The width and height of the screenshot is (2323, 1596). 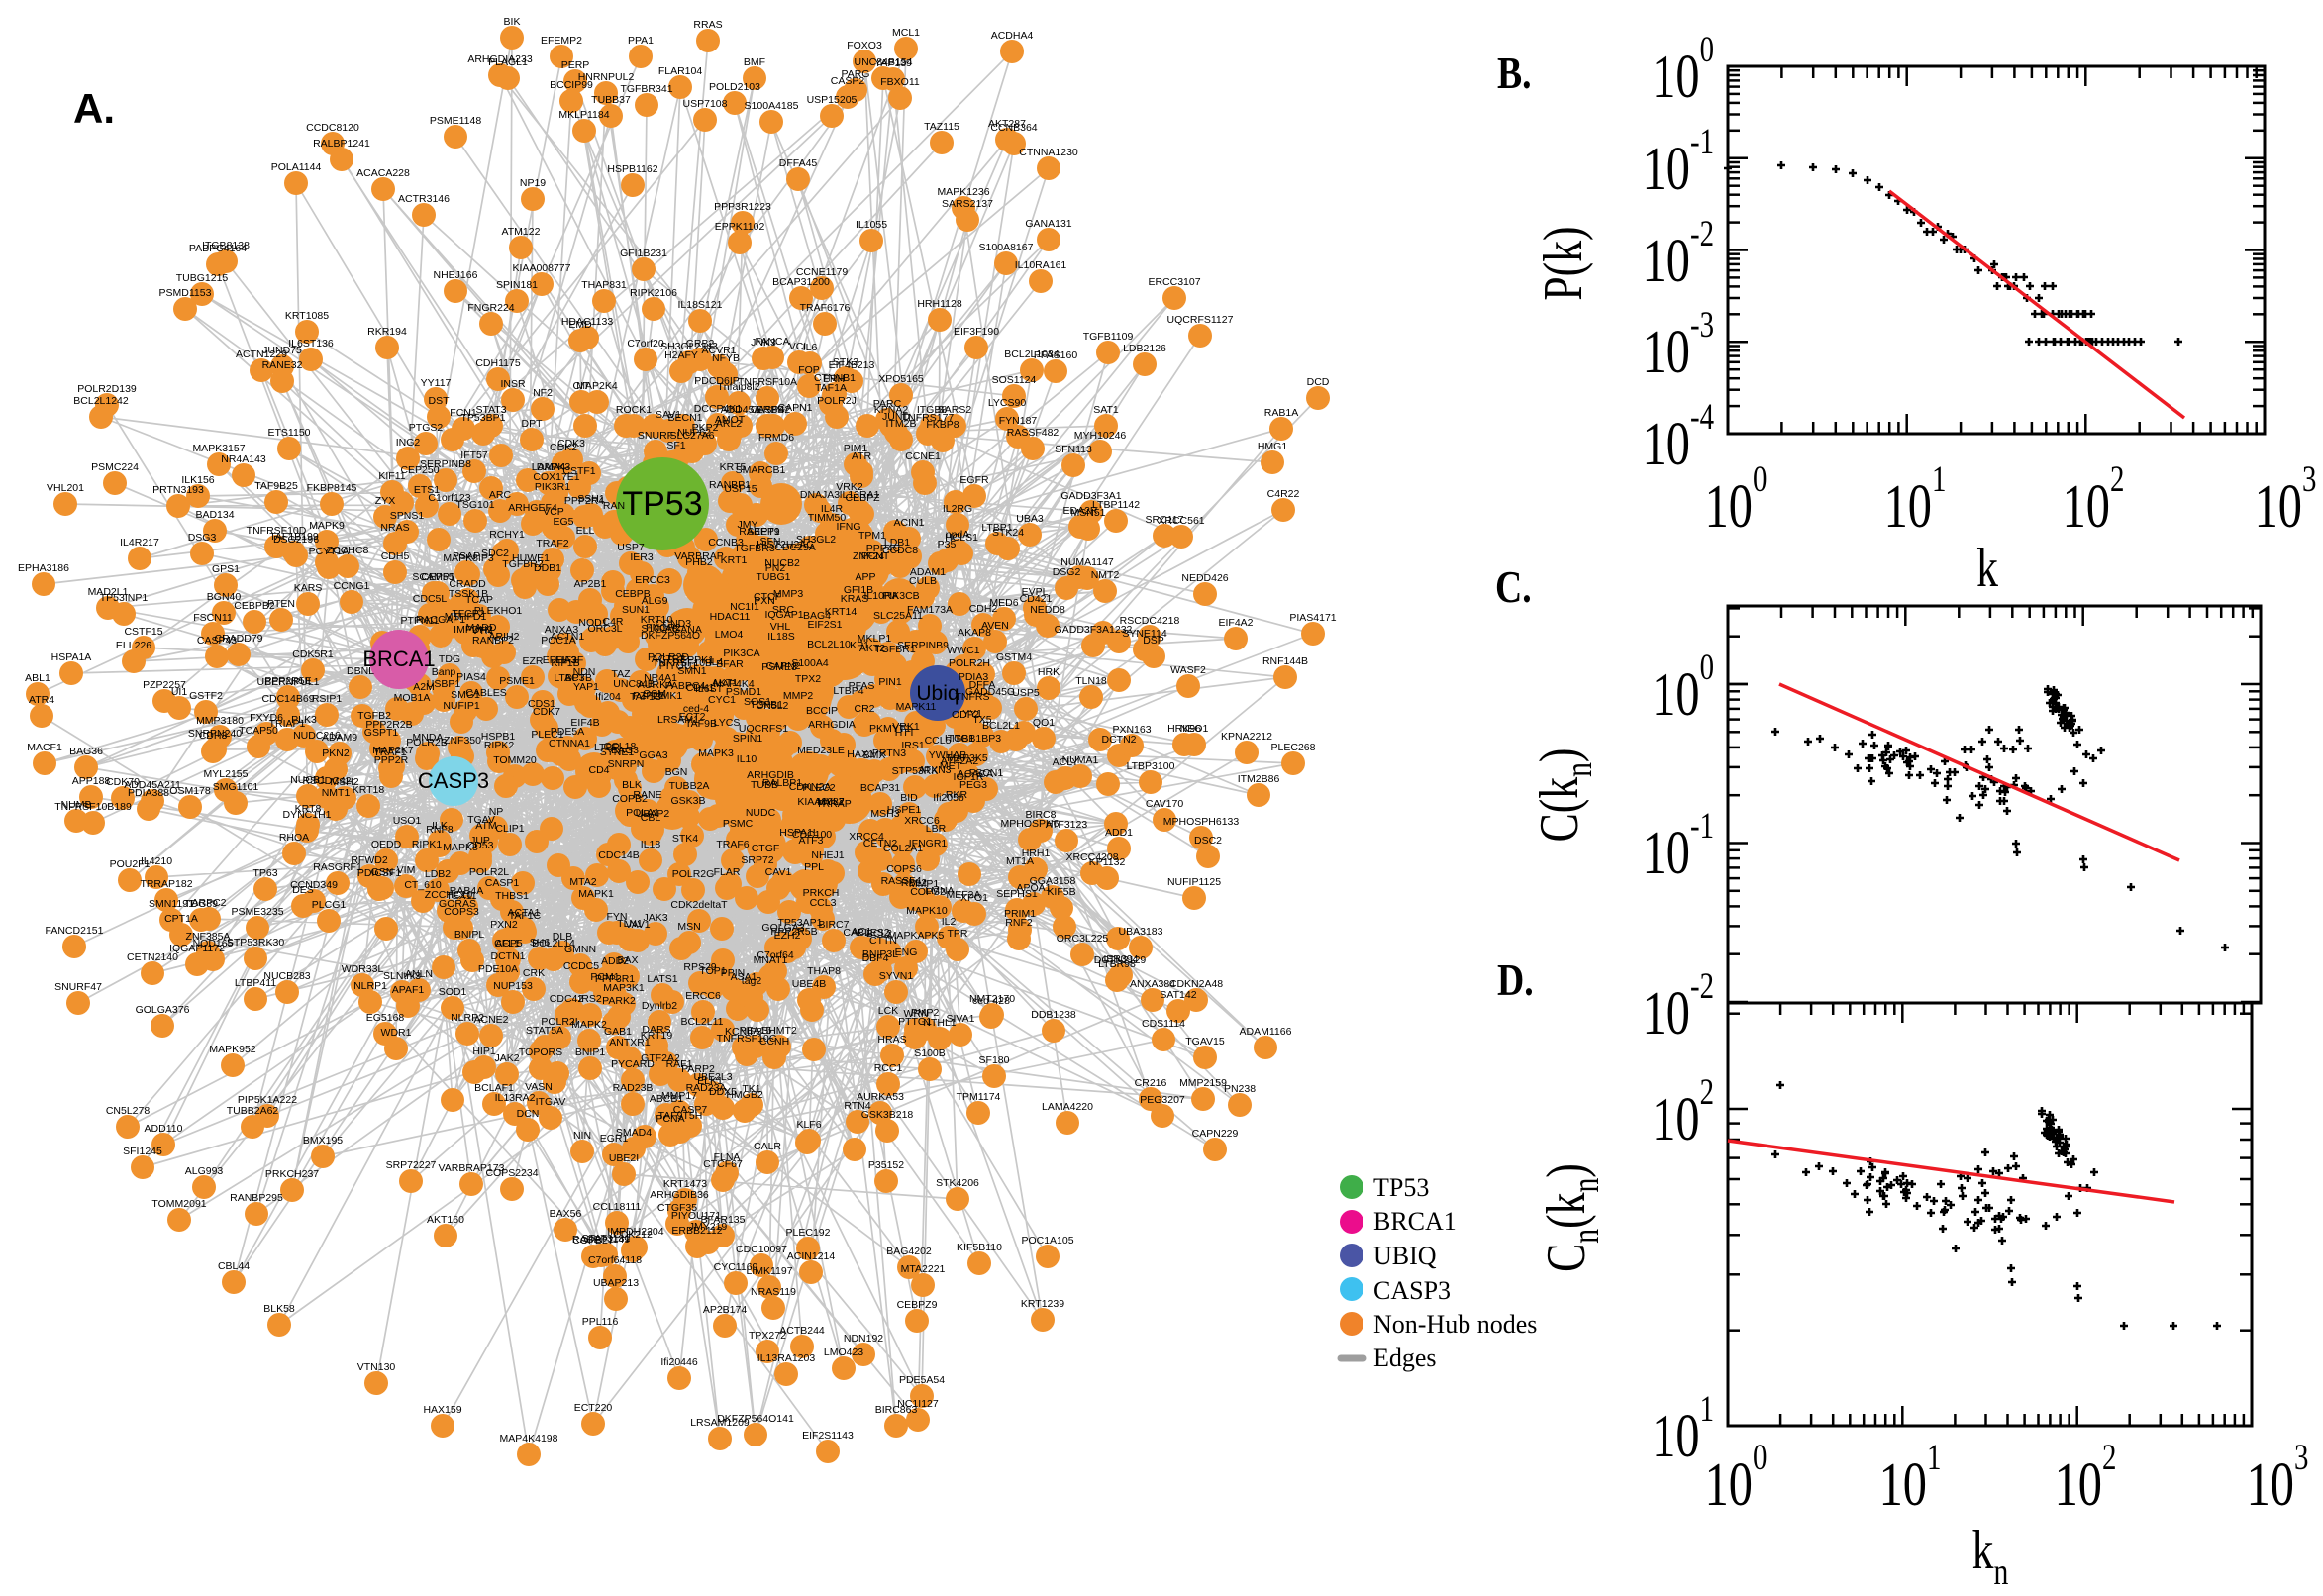 I want to click on svg-text: S100A8167, so click(x=1006, y=247).